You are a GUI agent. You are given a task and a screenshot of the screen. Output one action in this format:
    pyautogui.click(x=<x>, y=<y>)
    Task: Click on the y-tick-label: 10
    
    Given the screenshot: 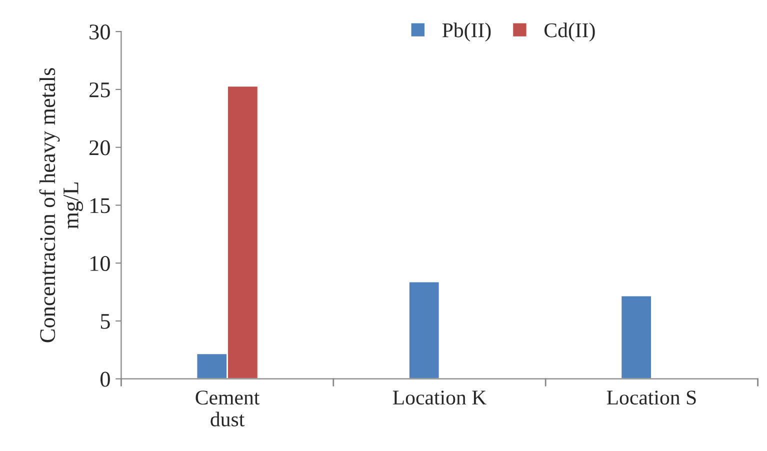 What is the action you would take?
    pyautogui.click(x=100, y=264)
    